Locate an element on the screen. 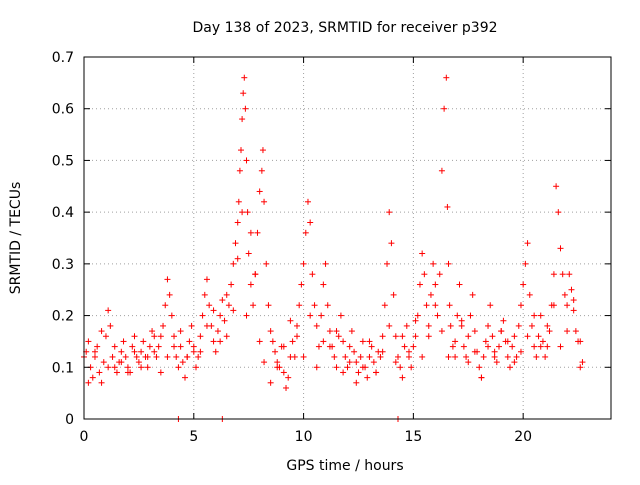 The height and width of the screenshot is (485, 640). y-tick-label: 0.2 is located at coordinates (63, 317).